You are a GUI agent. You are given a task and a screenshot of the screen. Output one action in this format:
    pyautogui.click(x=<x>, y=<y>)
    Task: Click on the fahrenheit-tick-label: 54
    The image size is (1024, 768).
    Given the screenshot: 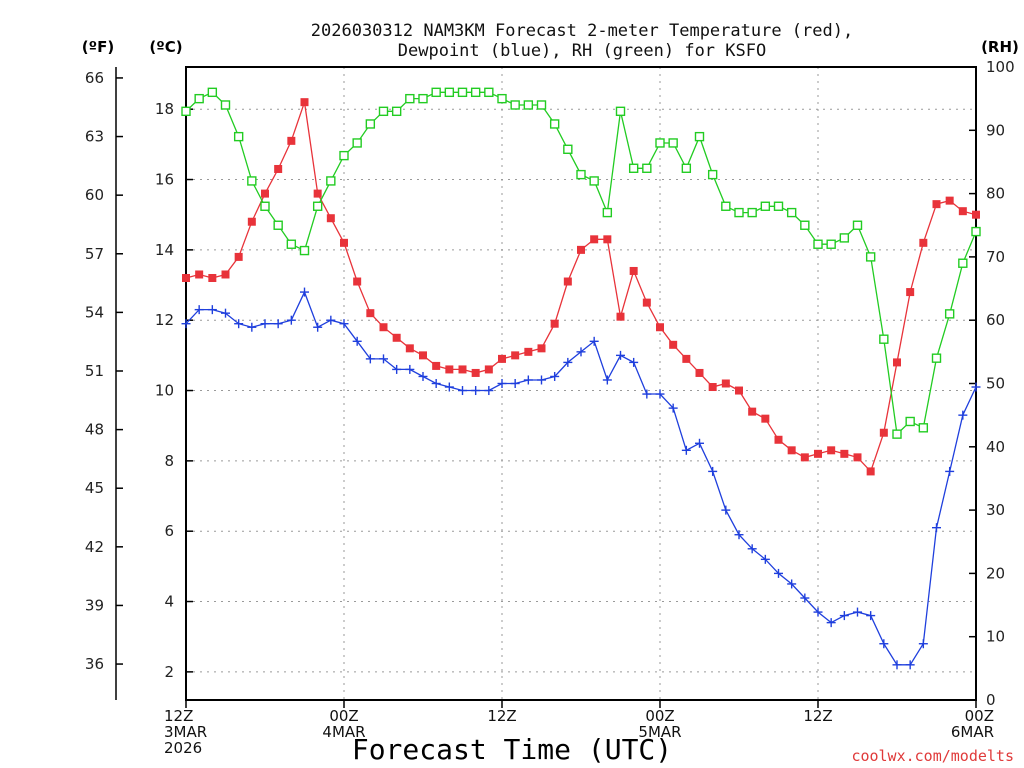 What is the action you would take?
    pyautogui.click(x=94, y=312)
    